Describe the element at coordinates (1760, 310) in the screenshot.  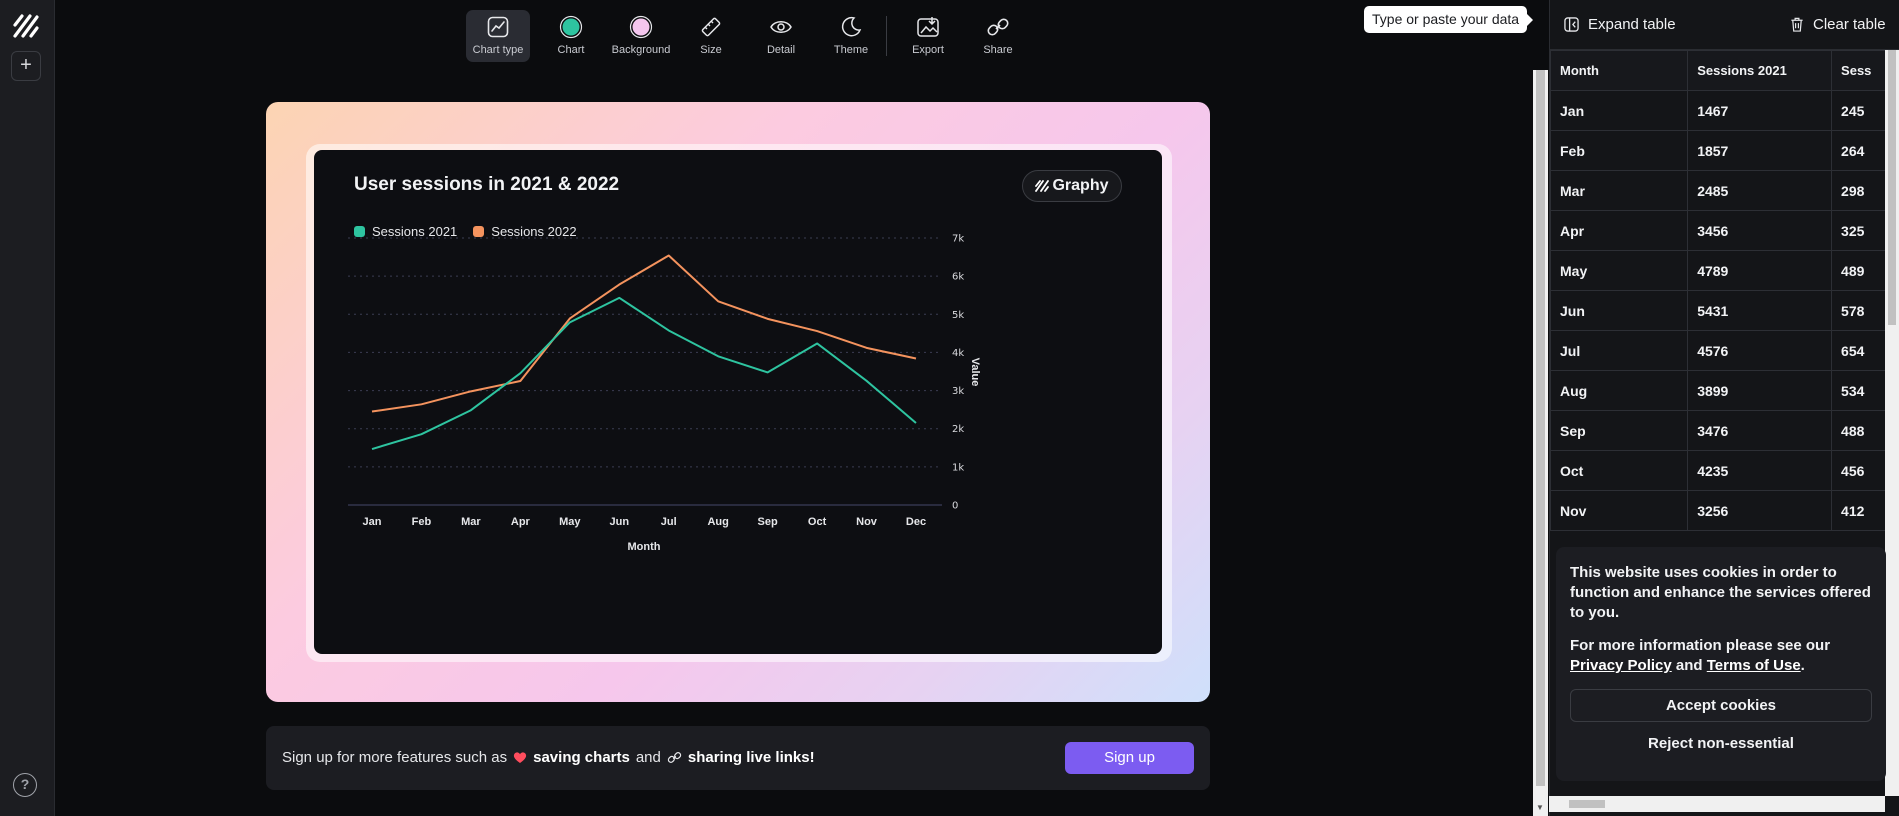
I see `table-cell: 5431` at that location.